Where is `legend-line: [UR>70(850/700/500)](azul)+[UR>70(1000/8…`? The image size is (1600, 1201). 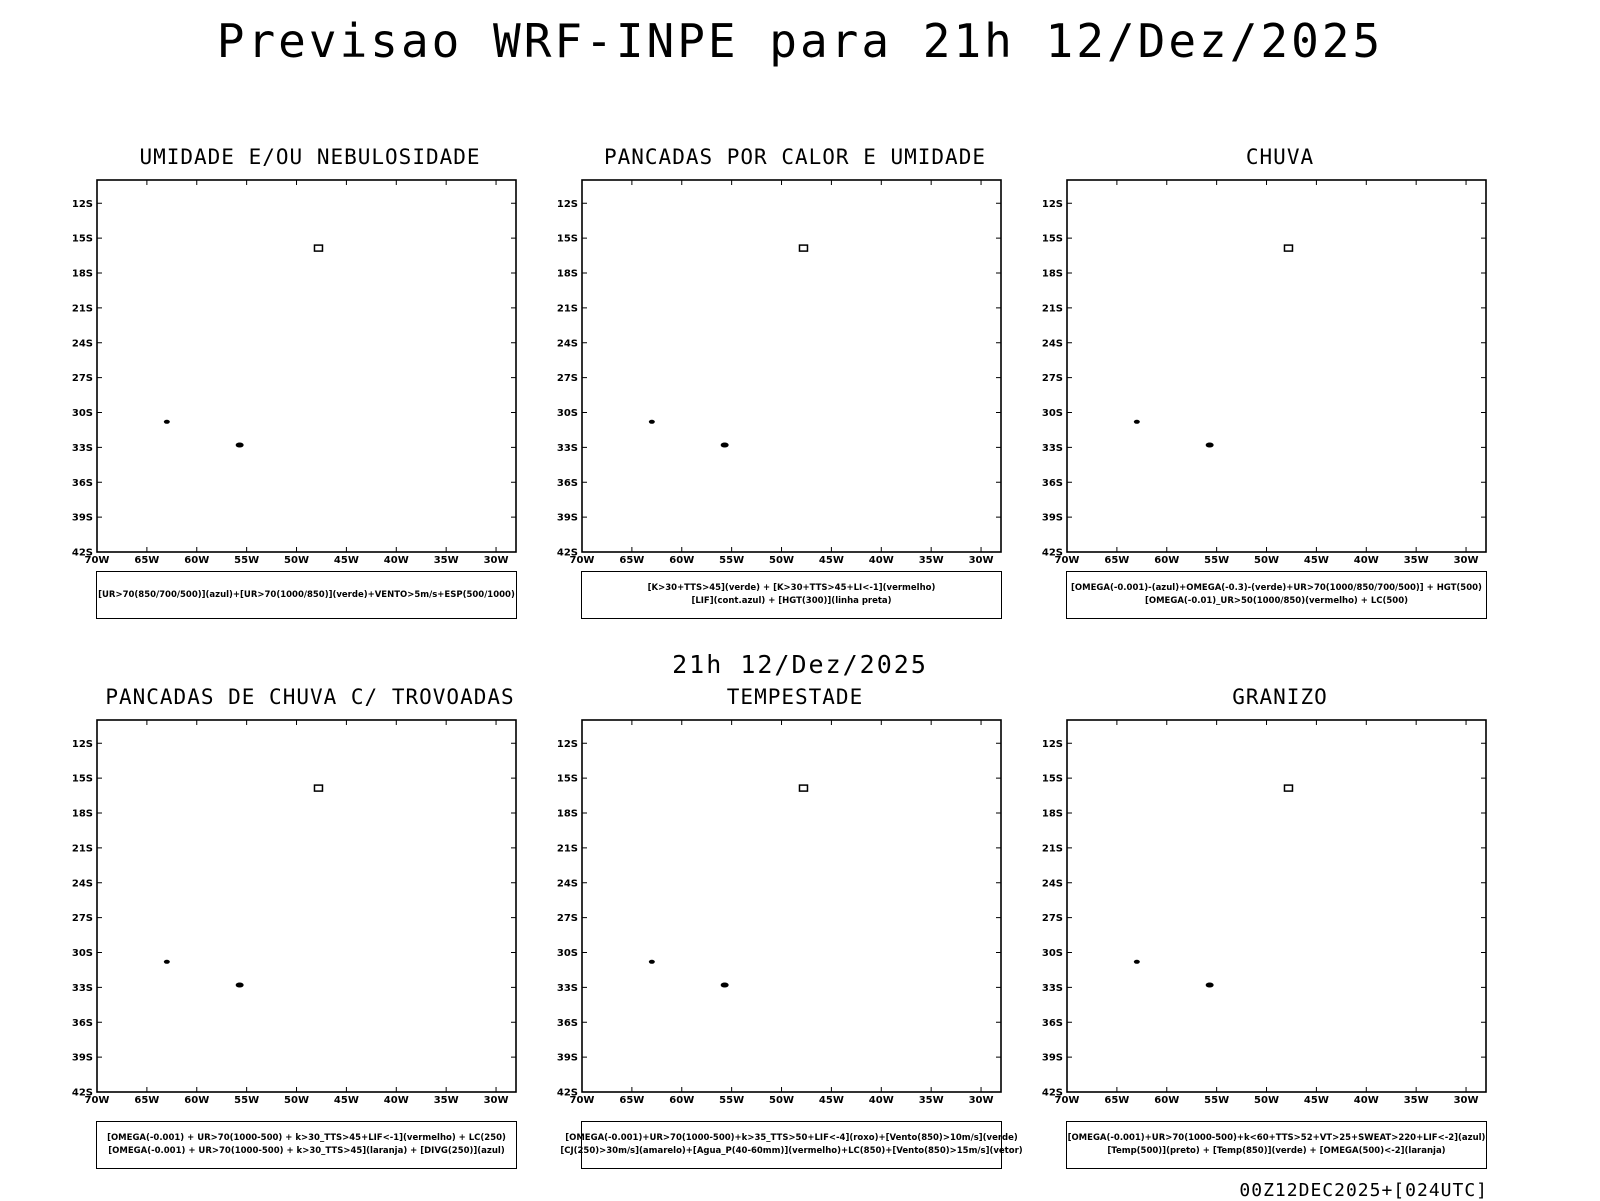
legend-line: [UR>70(850/700/500)](azul)+[UR>70(1000/8… is located at coordinates (306, 594).